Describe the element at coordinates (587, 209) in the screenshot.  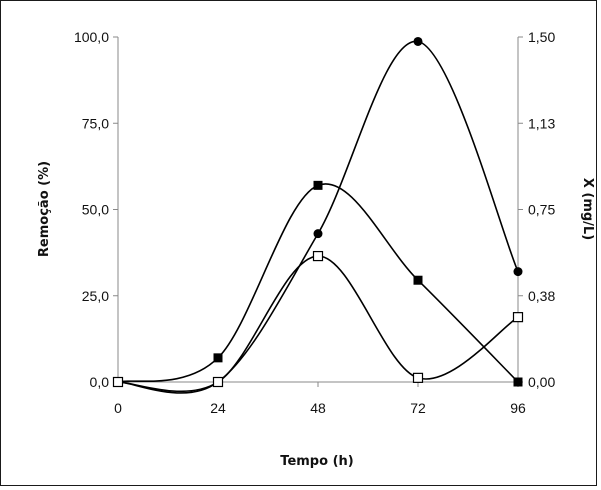
I see `y2-axis-title: X (mg/L)` at that location.